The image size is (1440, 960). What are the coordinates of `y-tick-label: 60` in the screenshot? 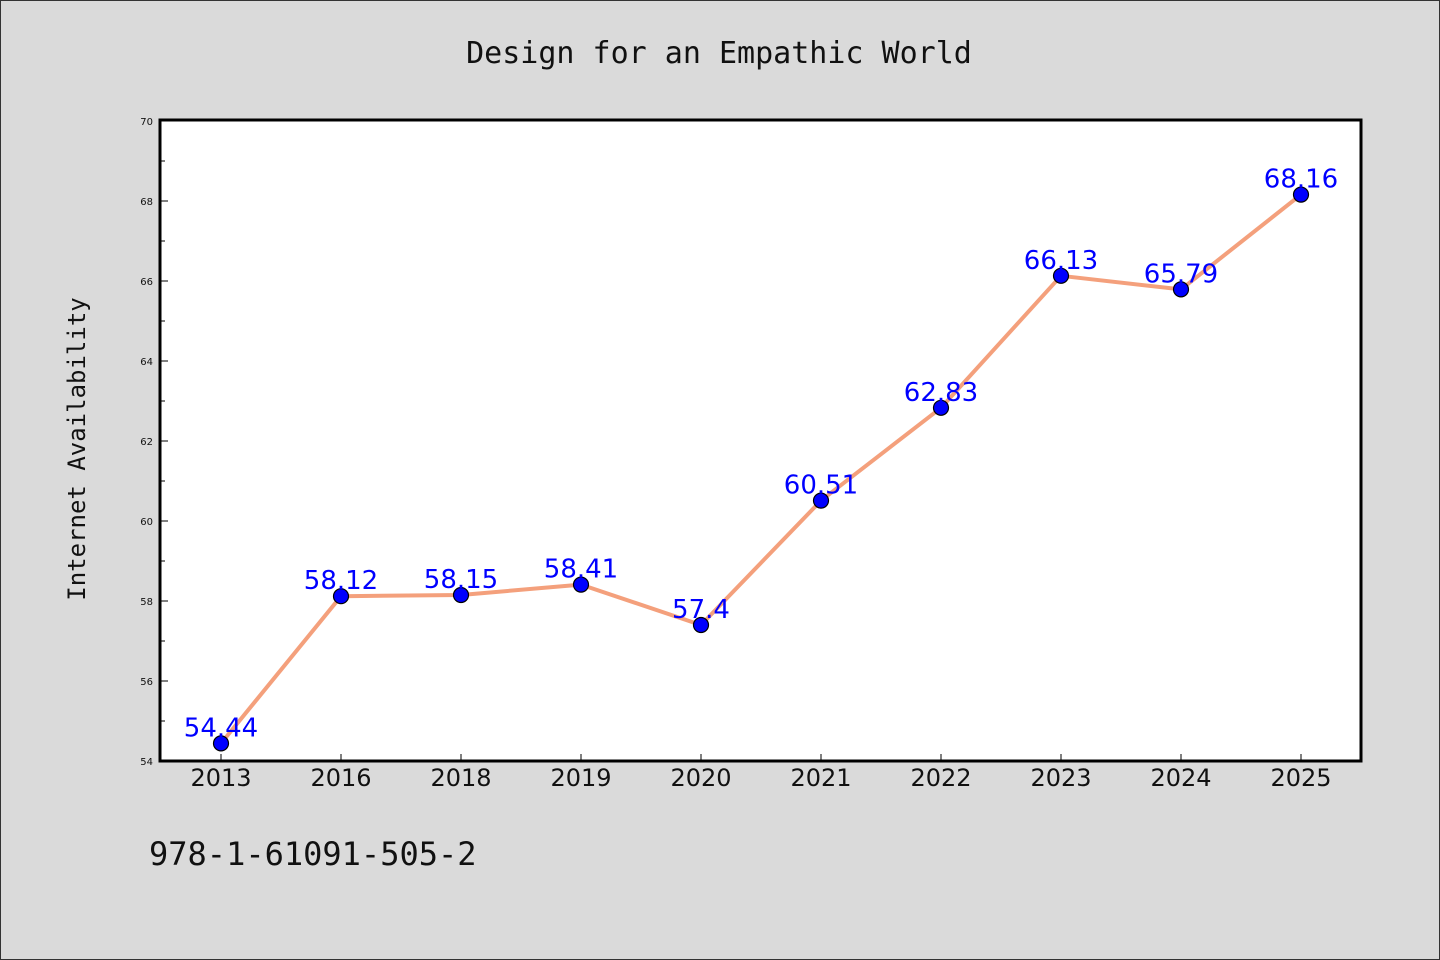 It's located at (146, 522).